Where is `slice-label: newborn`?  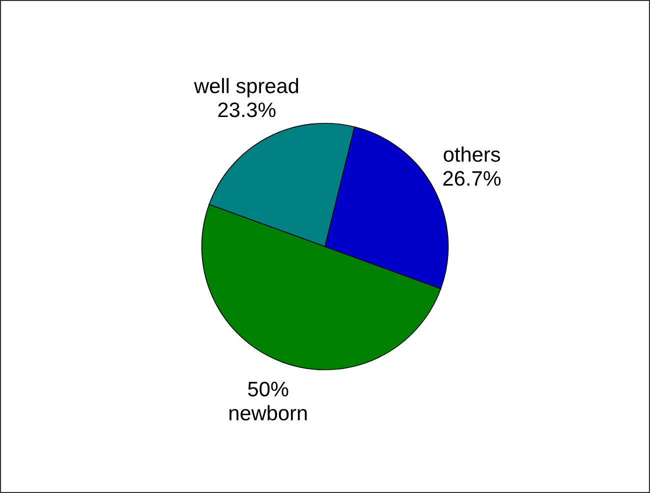 slice-label: newborn is located at coordinates (268, 412).